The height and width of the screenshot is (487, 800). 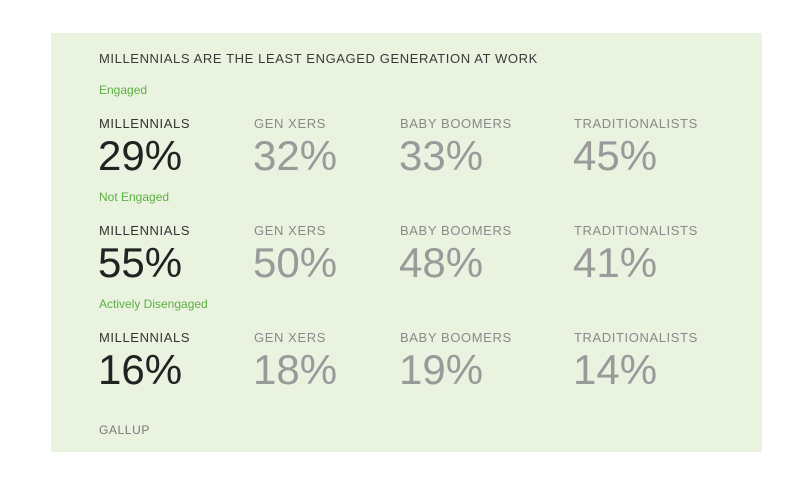 I want to click on value-actively-disengaged-traditionalists: 14%, so click(x=615, y=369).